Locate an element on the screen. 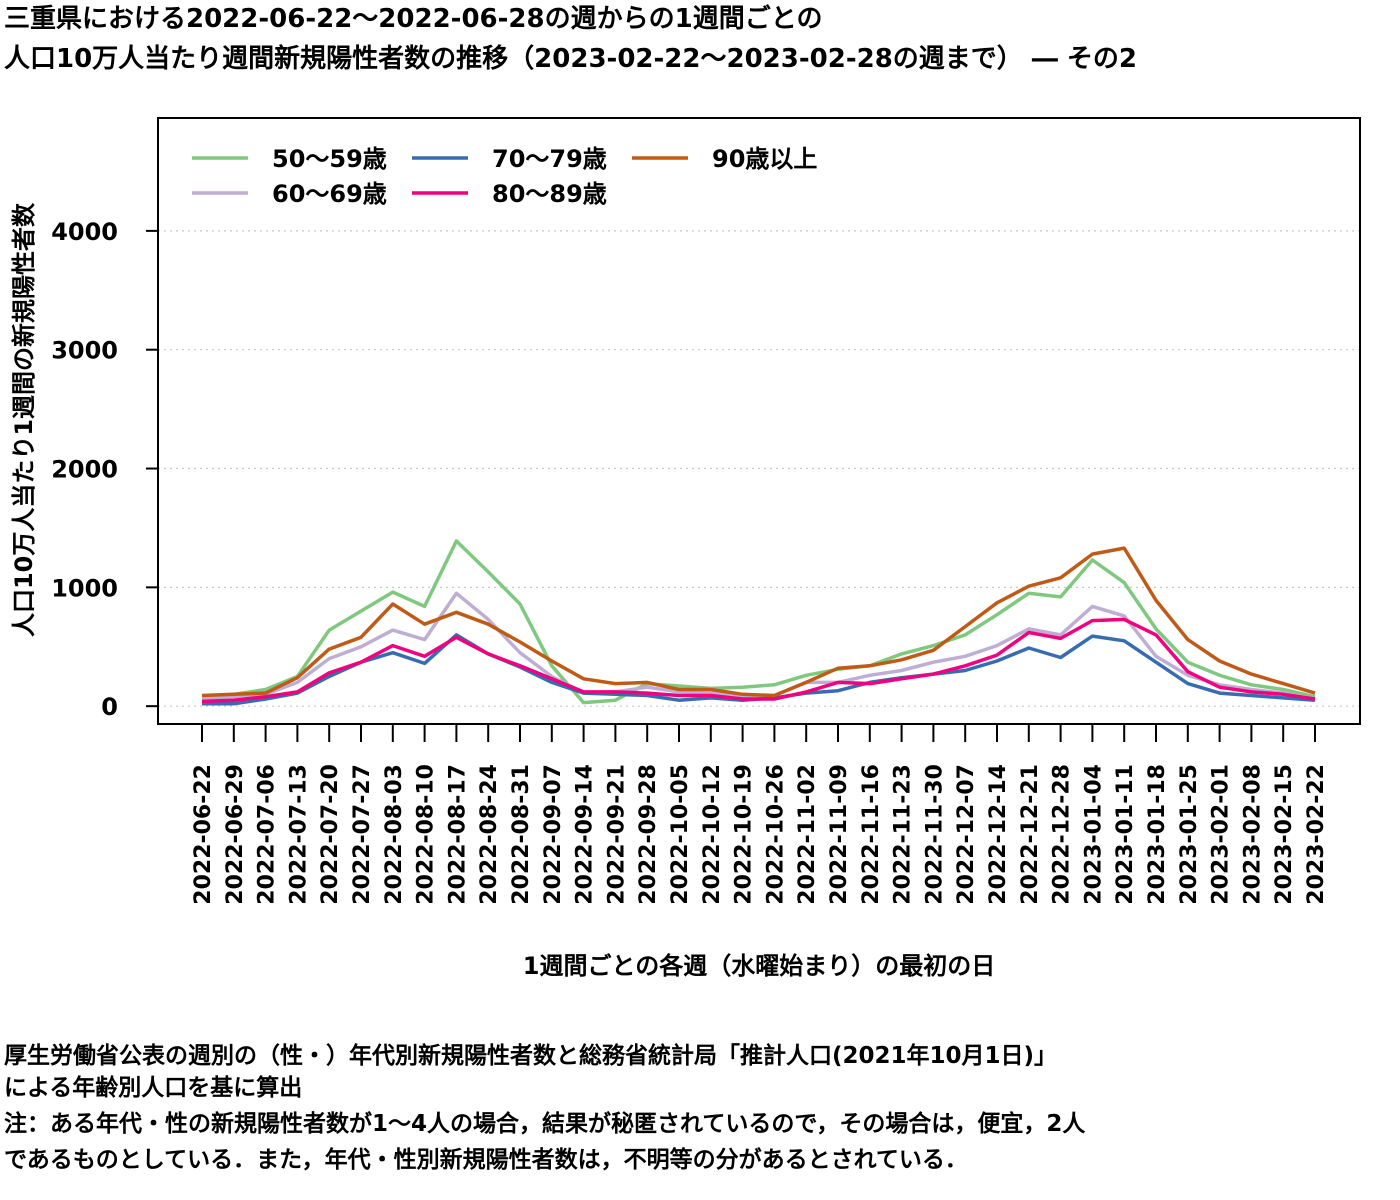 The height and width of the screenshot is (1200, 1400). x-tick-label: 2022-07-20 is located at coordinates (330, 834).